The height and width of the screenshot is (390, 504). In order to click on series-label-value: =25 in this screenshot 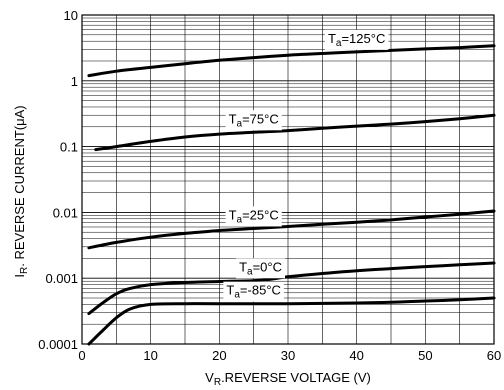, I will do `click(253, 214)`.